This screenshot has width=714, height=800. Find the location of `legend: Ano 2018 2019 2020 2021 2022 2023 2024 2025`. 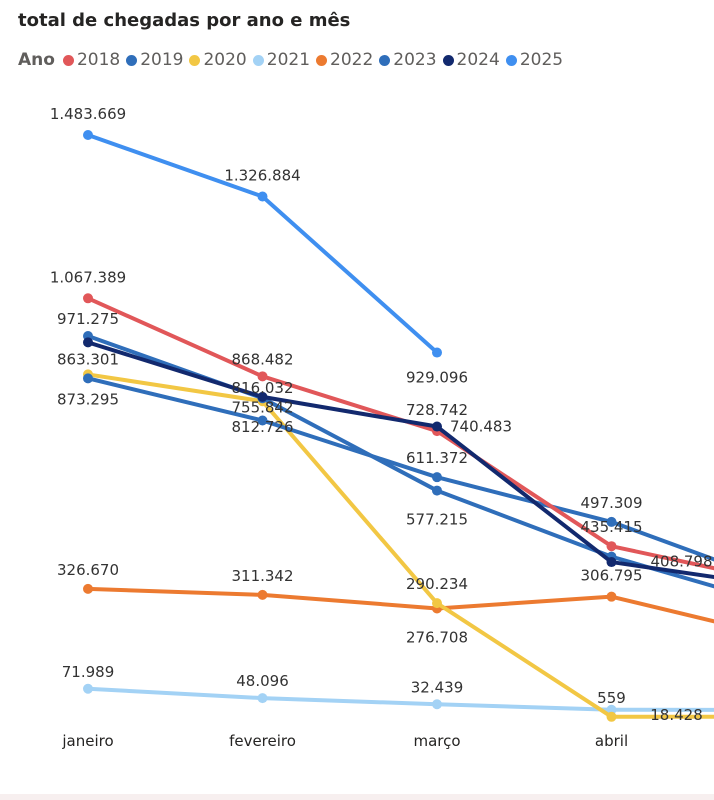

legend: Ano 2018 2019 2020 2021 2022 2023 2024 2025 is located at coordinates (293, 60).